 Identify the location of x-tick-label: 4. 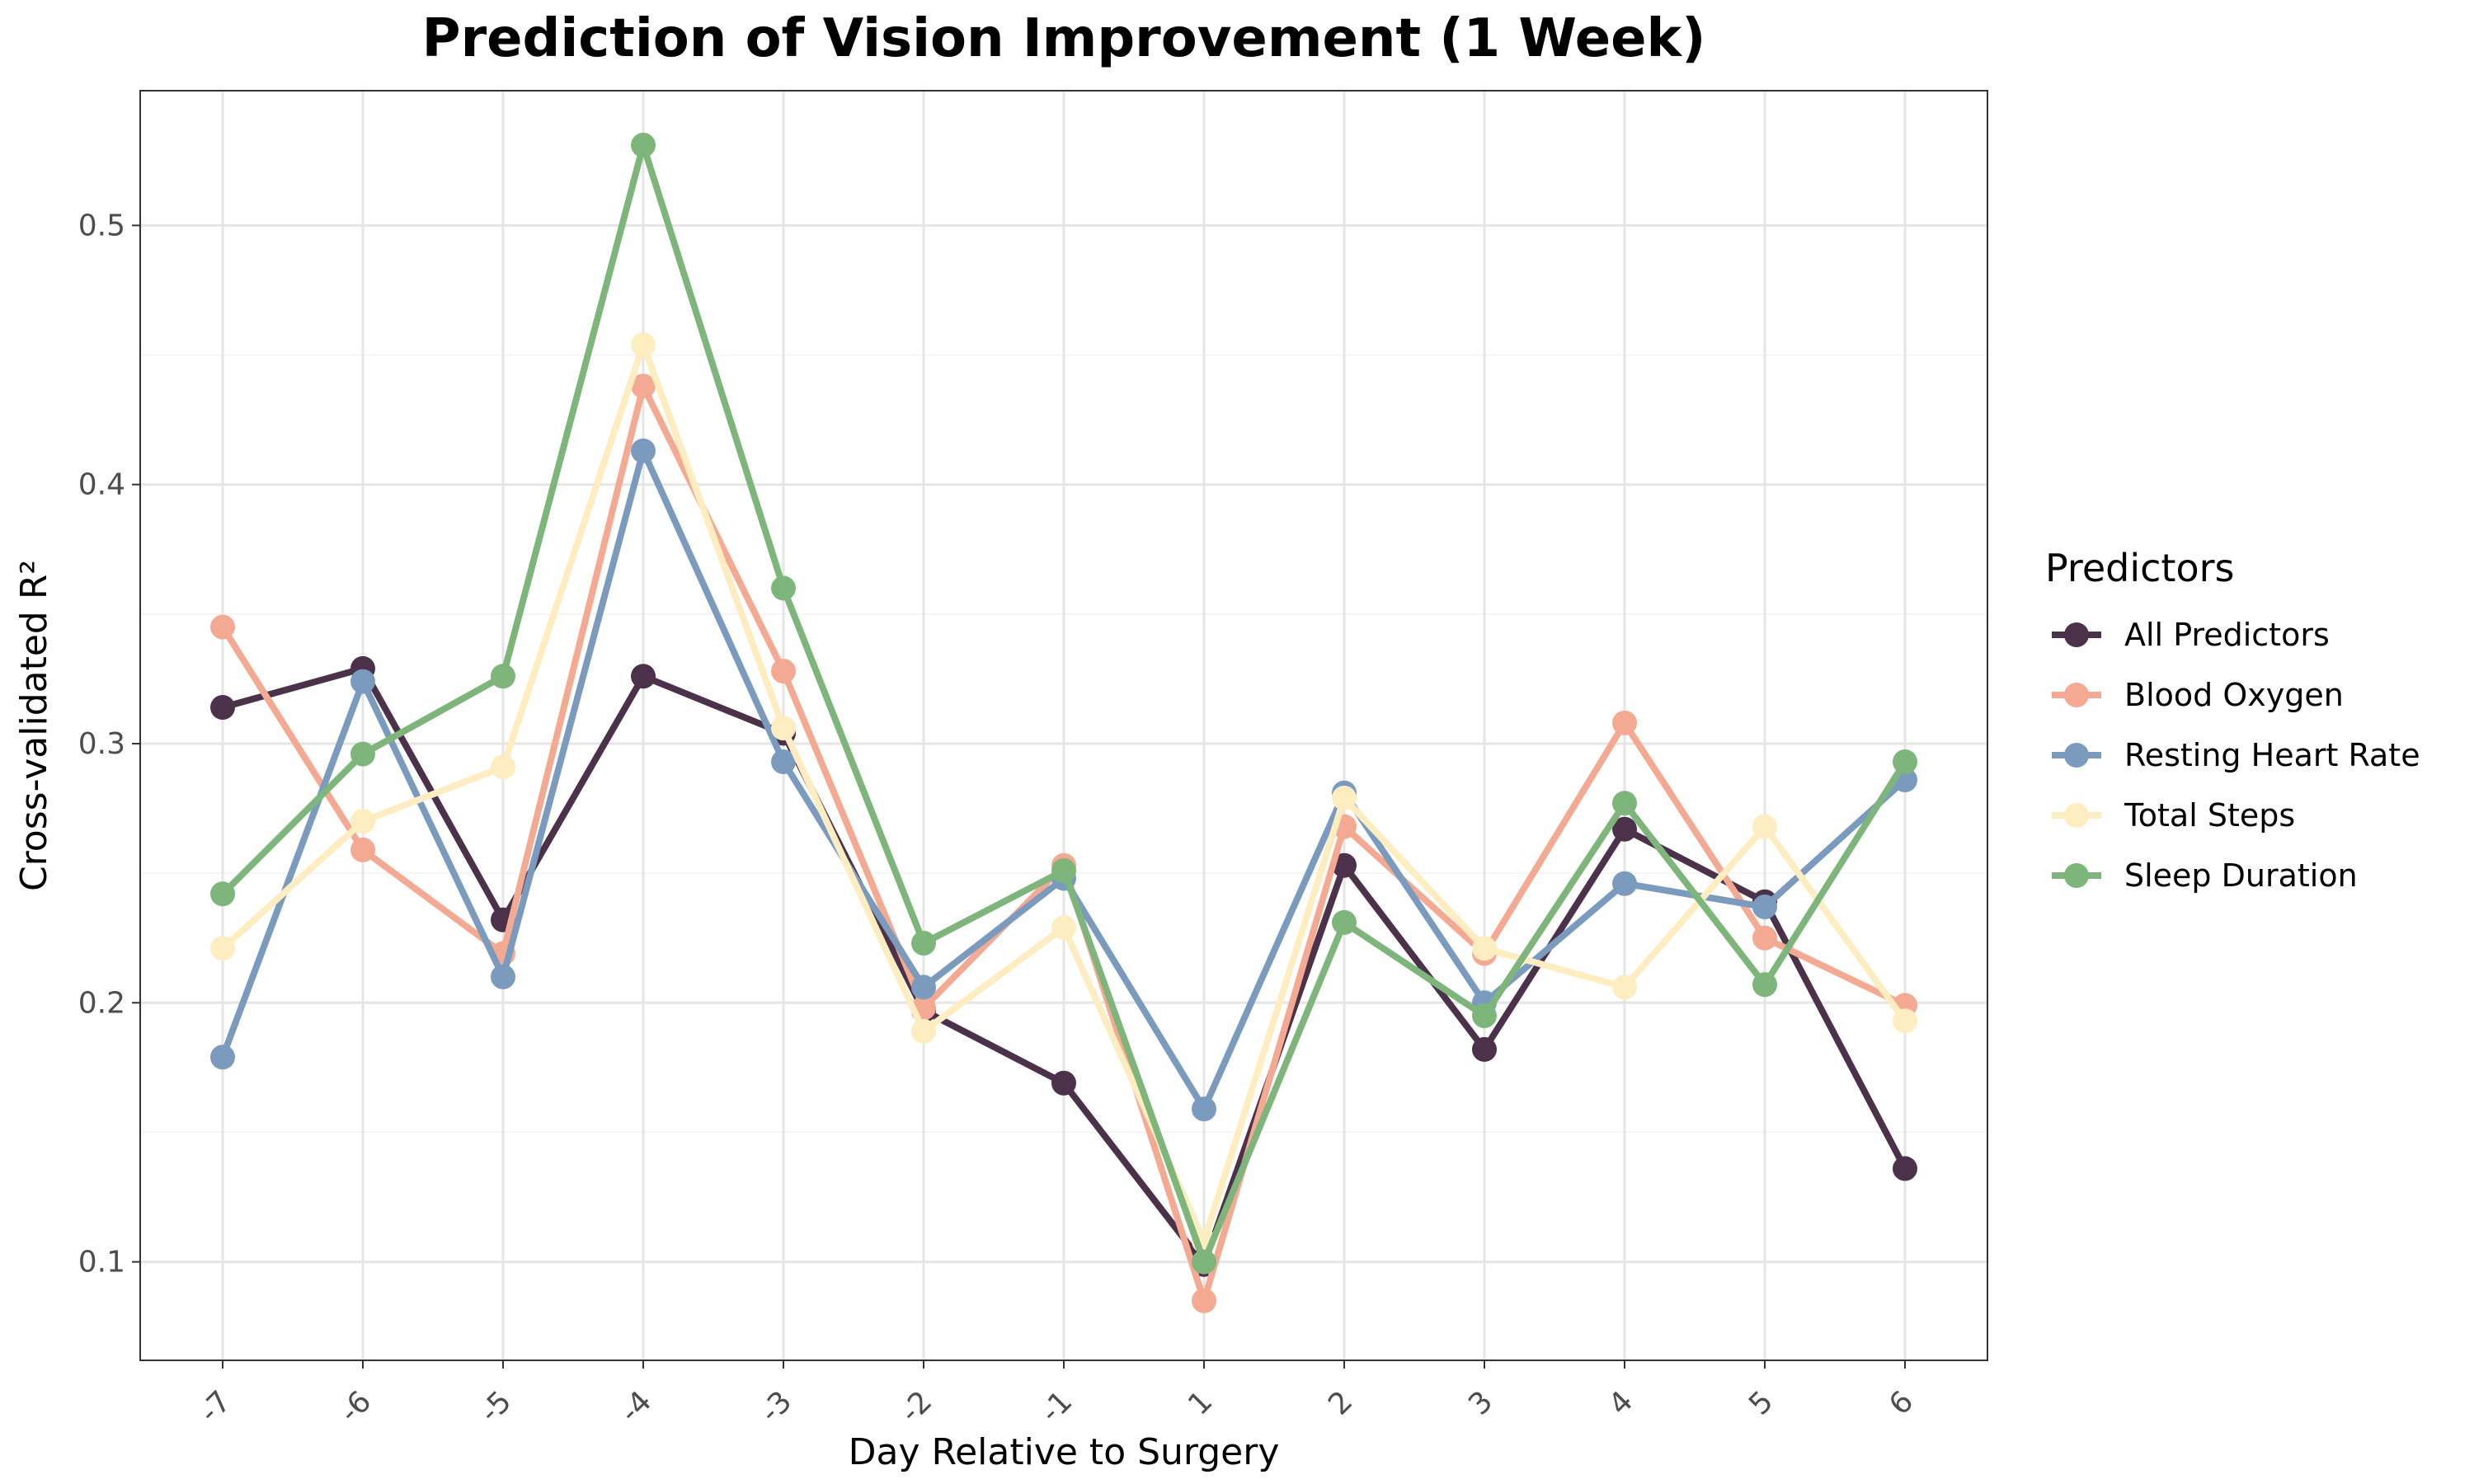
(1620, 1402).